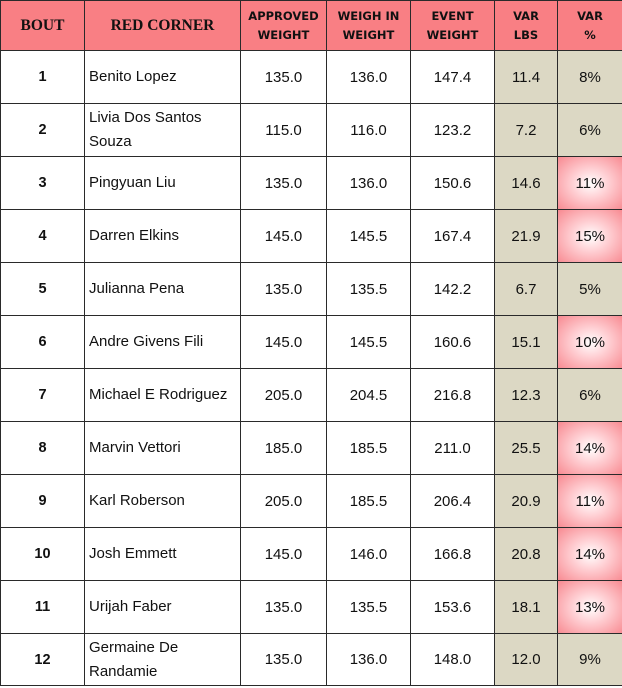 The height and width of the screenshot is (688, 622). What do you see at coordinates (42, 25) in the screenshot?
I see `header-bout: BOUT` at bounding box center [42, 25].